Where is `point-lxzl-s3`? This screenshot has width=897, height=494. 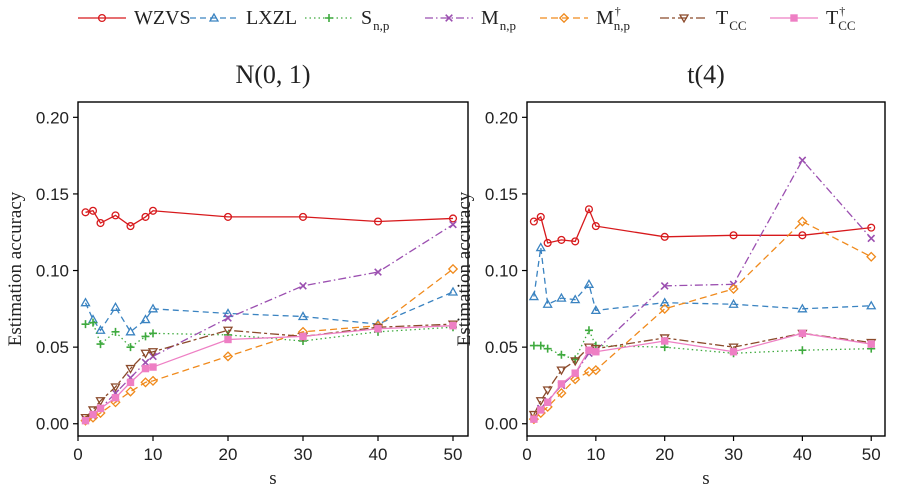 point-lxzl-s3 is located at coordinates (100, 329).